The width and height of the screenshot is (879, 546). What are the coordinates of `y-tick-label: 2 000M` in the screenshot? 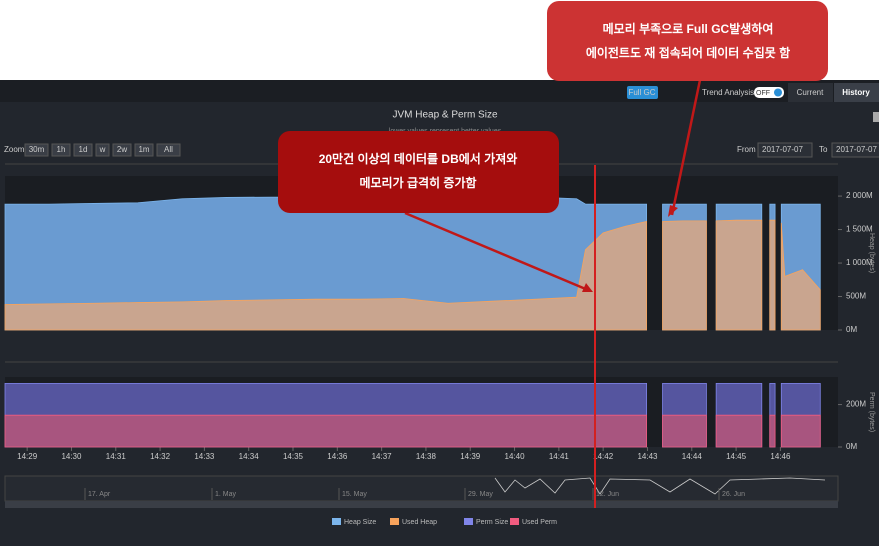 It's located at (859, 195).